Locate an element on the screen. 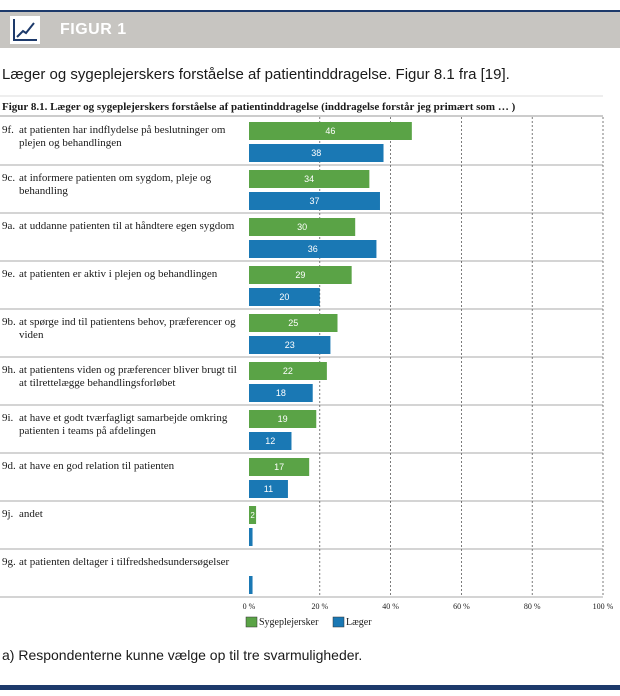 The width and height of the screenshot is (620, 696). bar-value-label: 38 is located at coordinates (316, 153).